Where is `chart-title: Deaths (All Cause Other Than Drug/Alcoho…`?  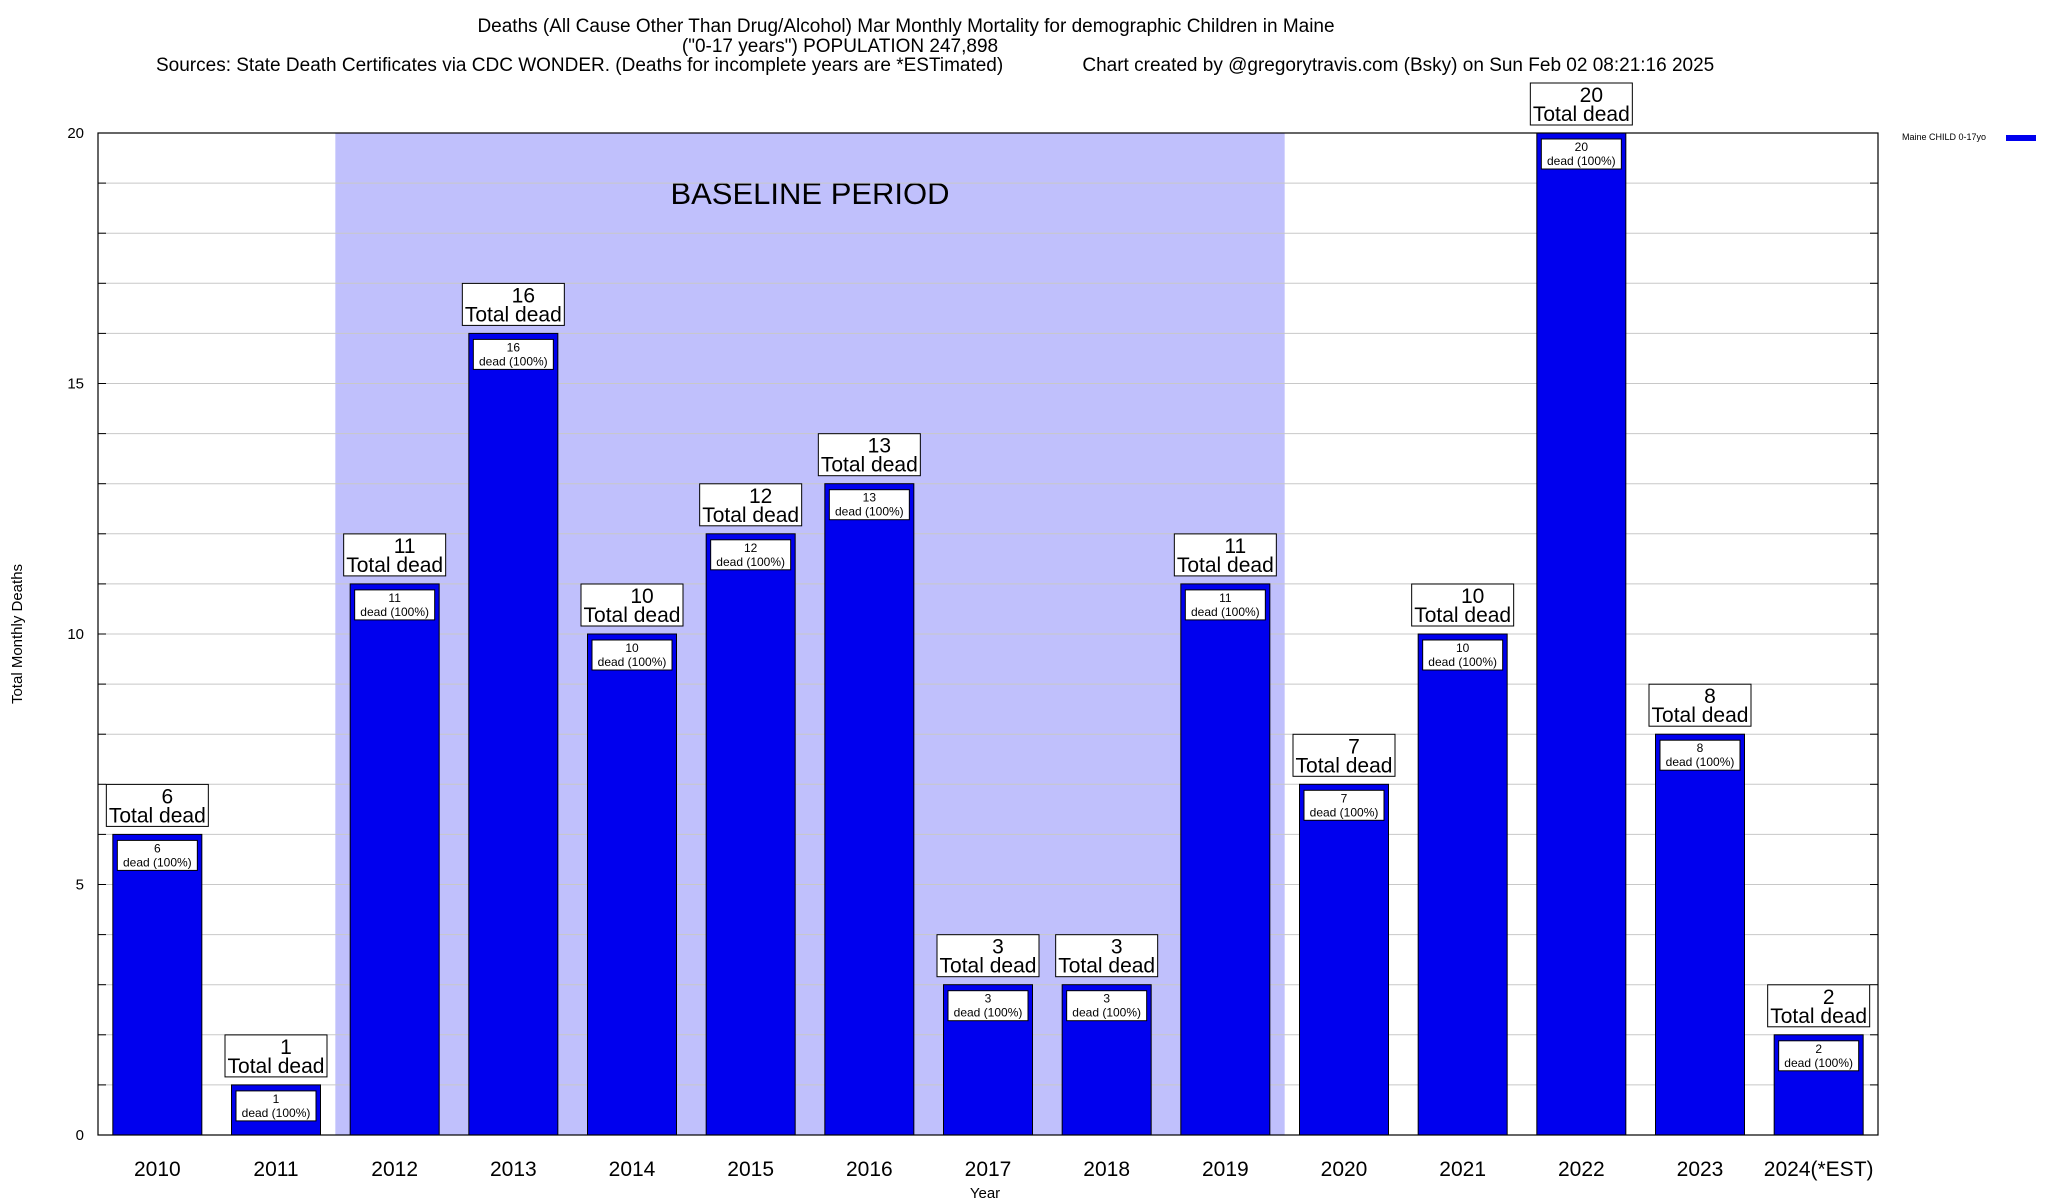 chart-title: Deaths (All Cause Other Than Drug/Alcoho… is located at coordinates (935, 46).